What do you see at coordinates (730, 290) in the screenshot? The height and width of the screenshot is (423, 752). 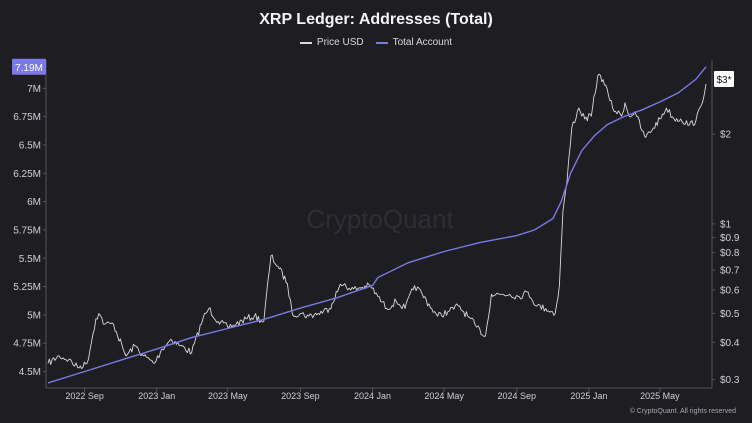 I see `right-tick-label: $0.6` at bounding box center [730, 290].